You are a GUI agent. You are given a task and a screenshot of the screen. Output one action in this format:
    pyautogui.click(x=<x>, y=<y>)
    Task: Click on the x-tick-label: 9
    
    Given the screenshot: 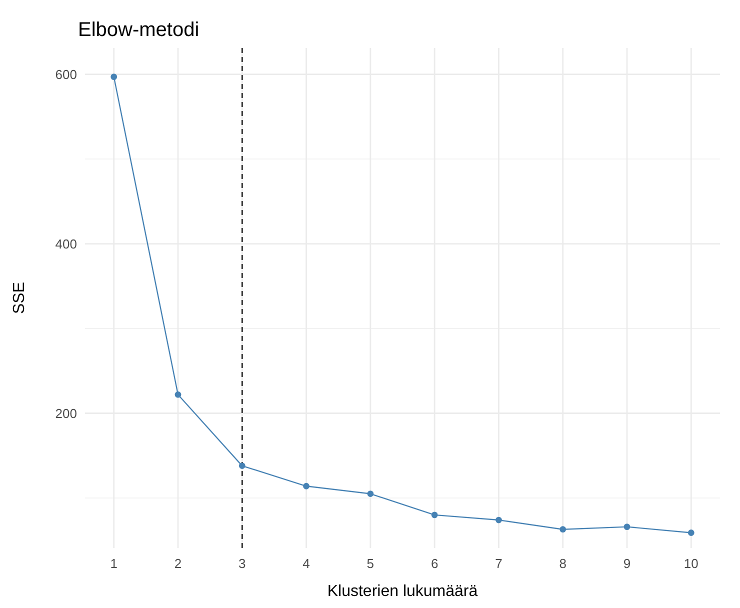 What is the action you would take?
    pyautogui.click(x=627, y=563)
    